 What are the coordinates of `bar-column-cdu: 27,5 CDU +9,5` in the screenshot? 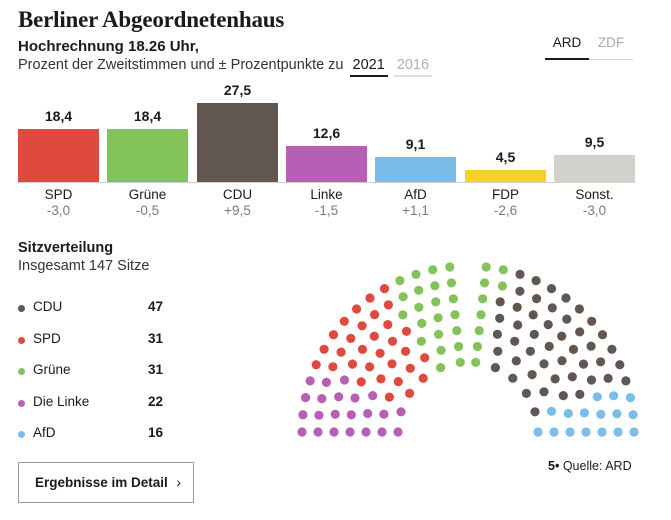 It's located at (237, 150).